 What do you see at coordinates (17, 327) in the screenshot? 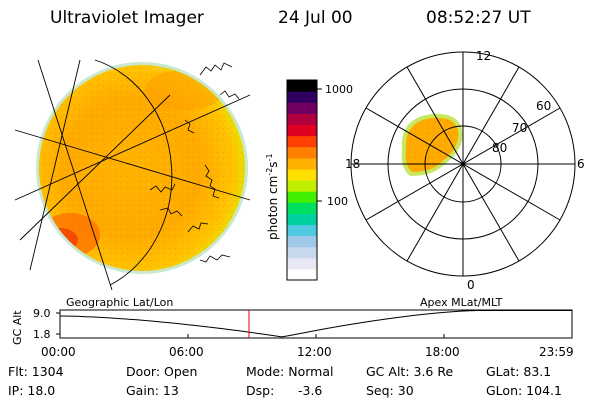
I see `altitude-ylabel: GC Alt` at bounding box center [17, 327].